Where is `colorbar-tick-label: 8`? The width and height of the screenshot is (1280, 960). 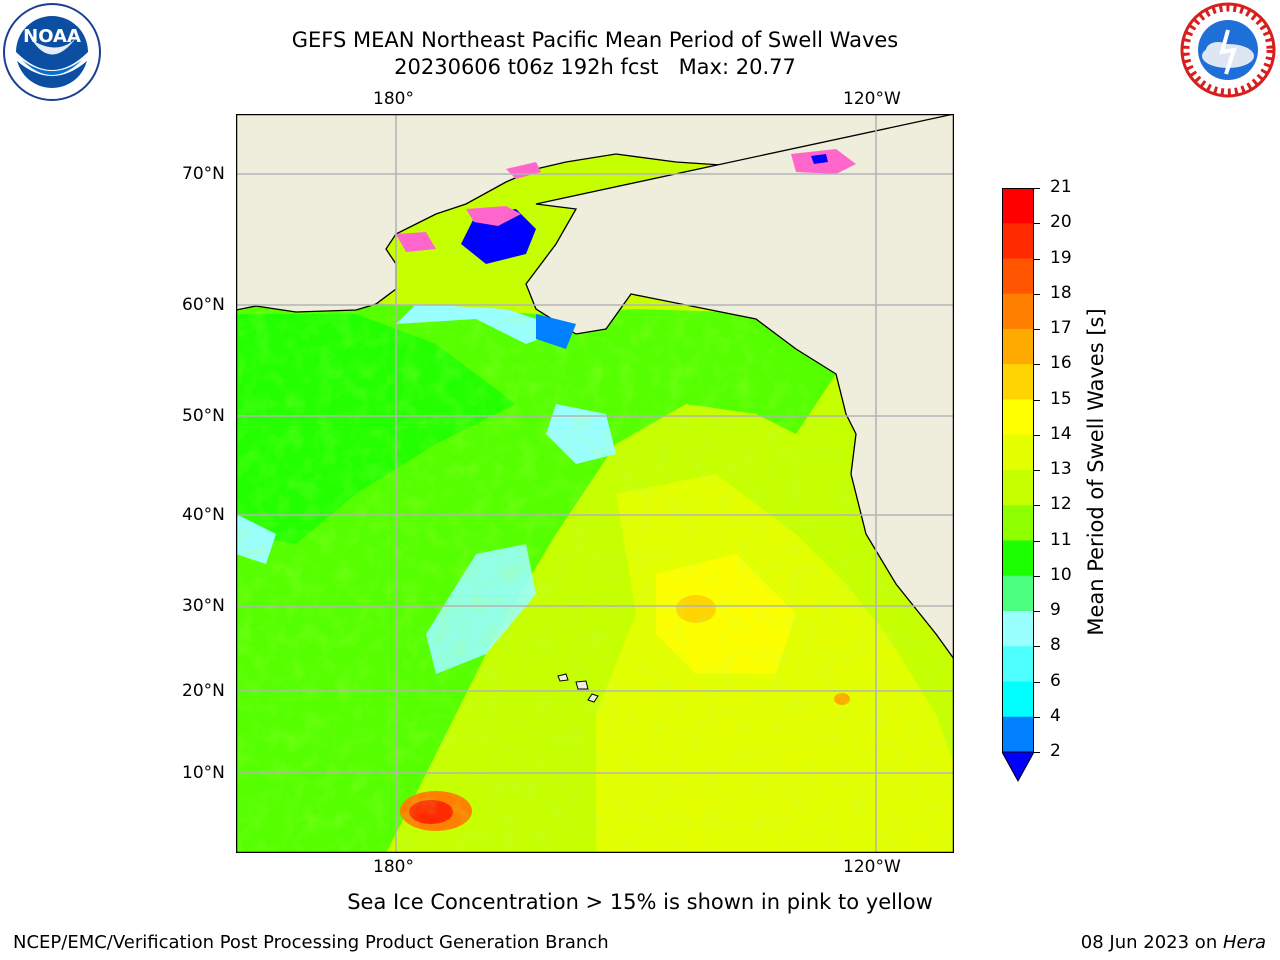 colorbar-tick-label: 8 is located at coordinates (1055, 645).